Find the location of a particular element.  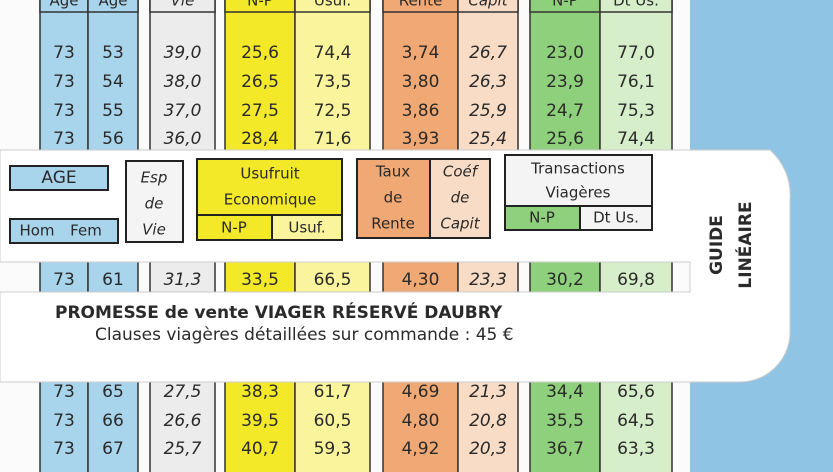

cell: 65 is located at coordinates (113, 392).